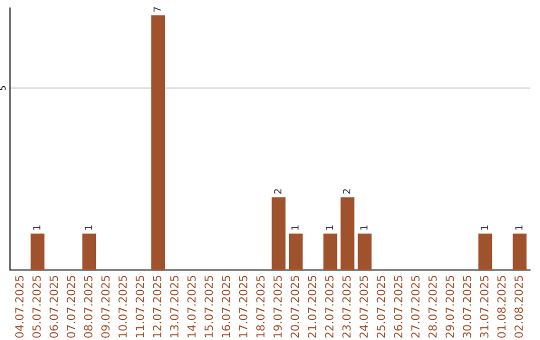 This screenshot has width=540, height=340. What do you see at coordinates (19, 307) in the screenshot?
I see `x-tick-label: 04.07.2025` at bounding box center [19, 307].